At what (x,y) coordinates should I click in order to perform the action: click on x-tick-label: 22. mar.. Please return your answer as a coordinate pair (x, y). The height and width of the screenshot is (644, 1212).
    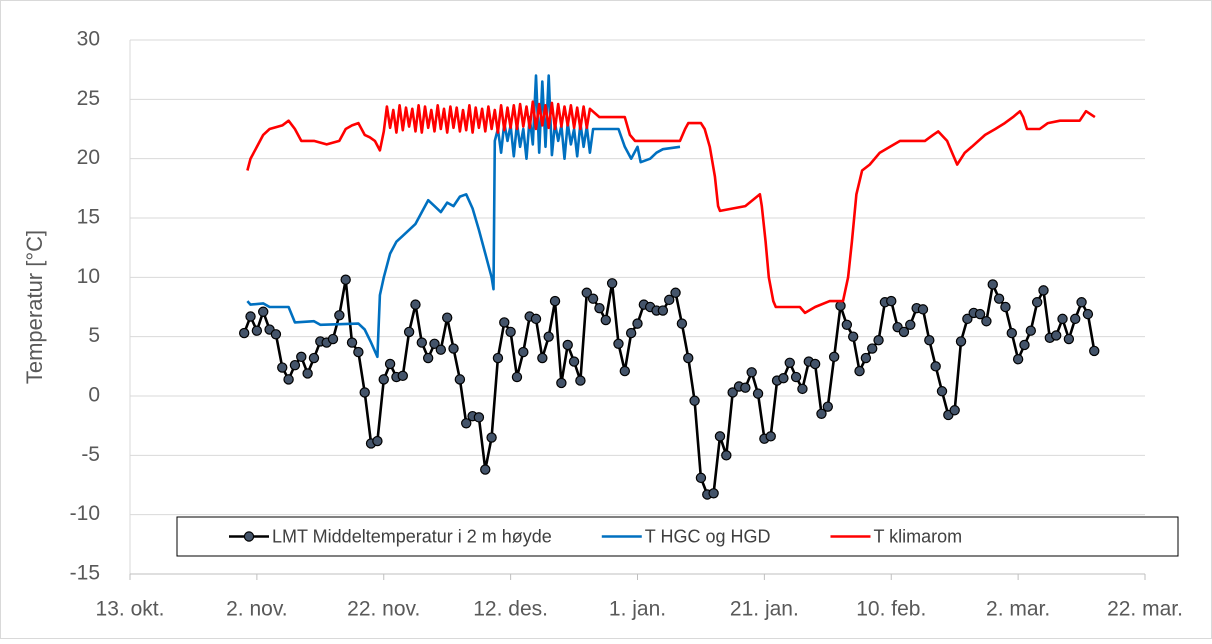
    Looking at the image, I should click on (1145, 609).